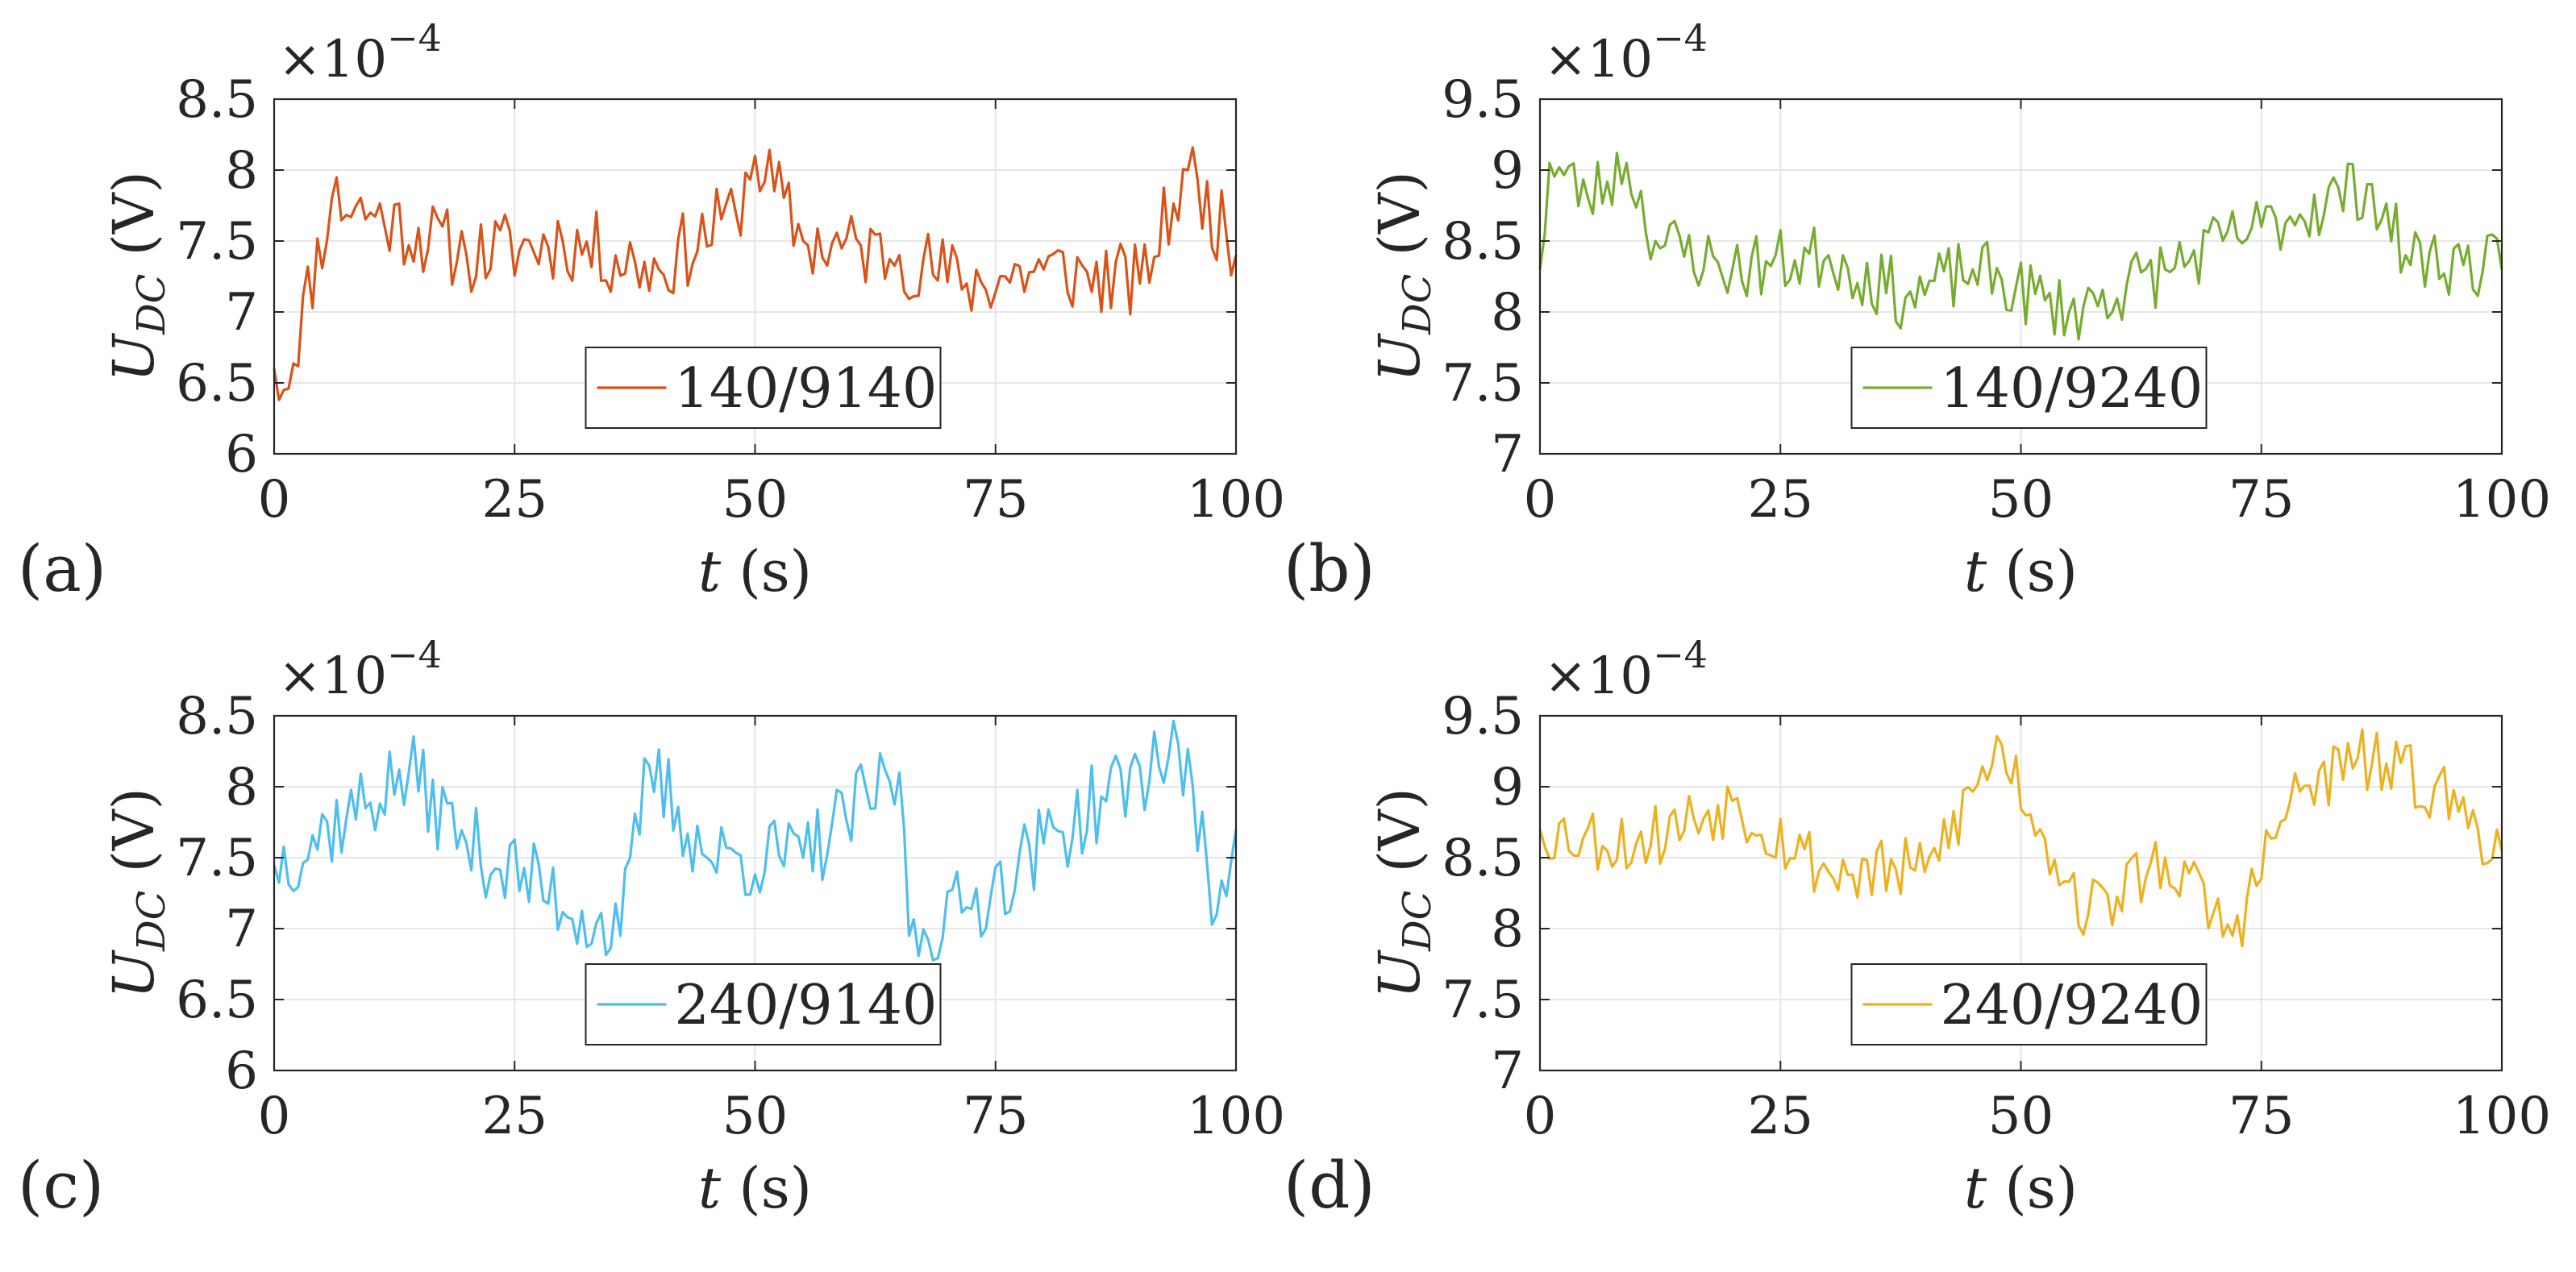  I want to click on panel-label: (d), so click(1329, 1185).